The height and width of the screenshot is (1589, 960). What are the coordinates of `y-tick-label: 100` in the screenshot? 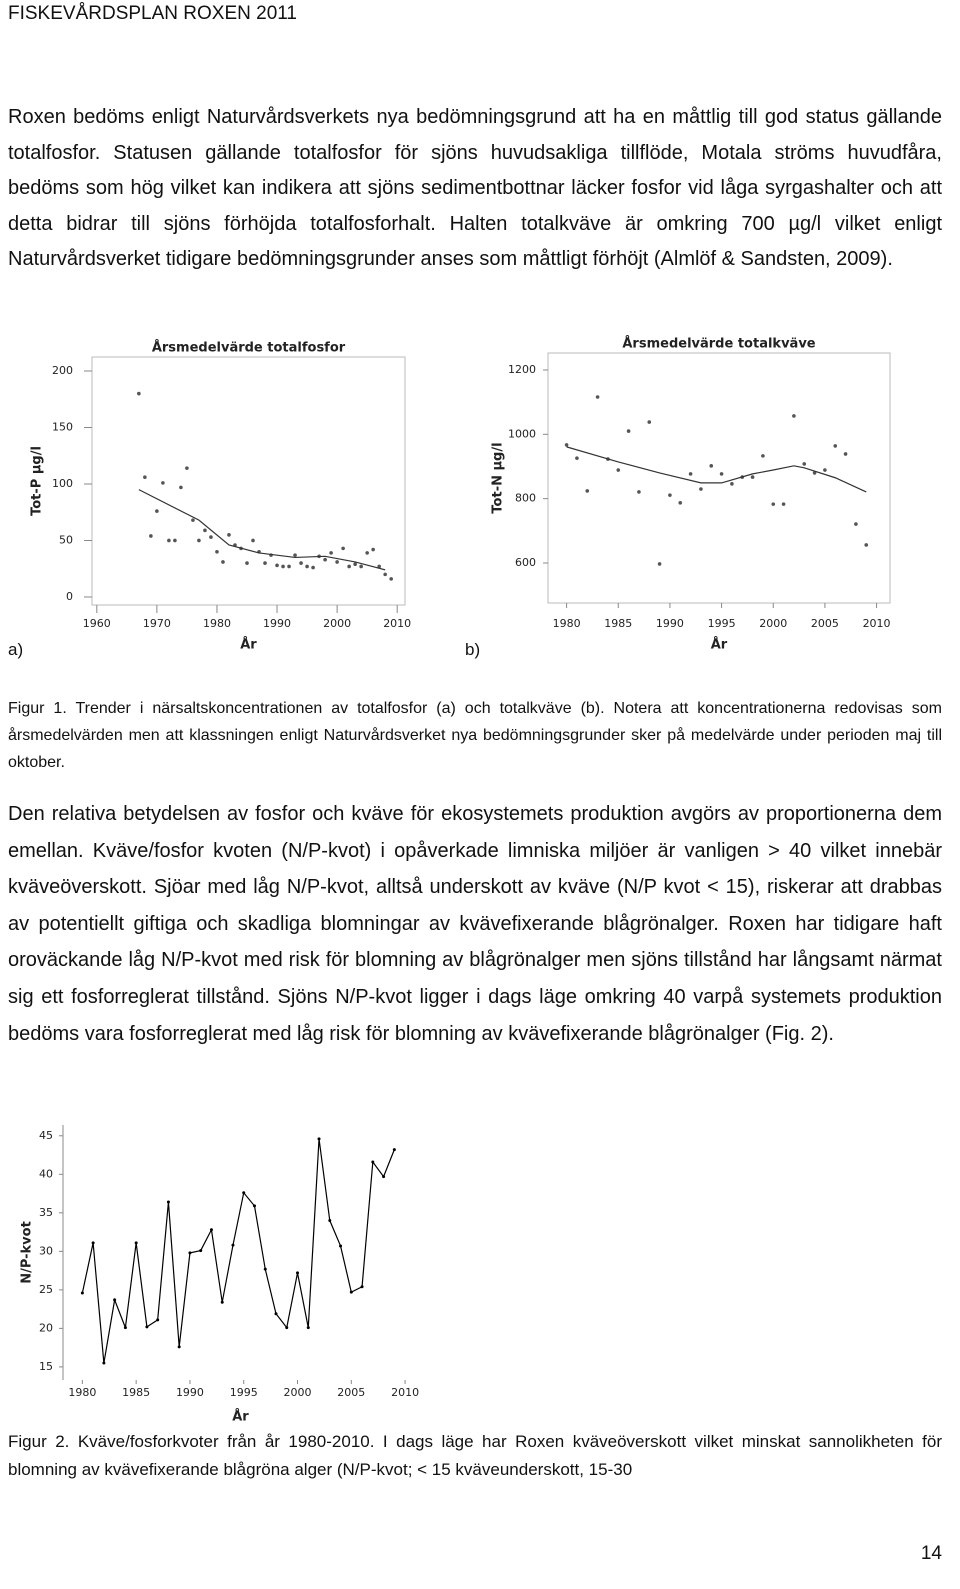 It's located at (62, 483).